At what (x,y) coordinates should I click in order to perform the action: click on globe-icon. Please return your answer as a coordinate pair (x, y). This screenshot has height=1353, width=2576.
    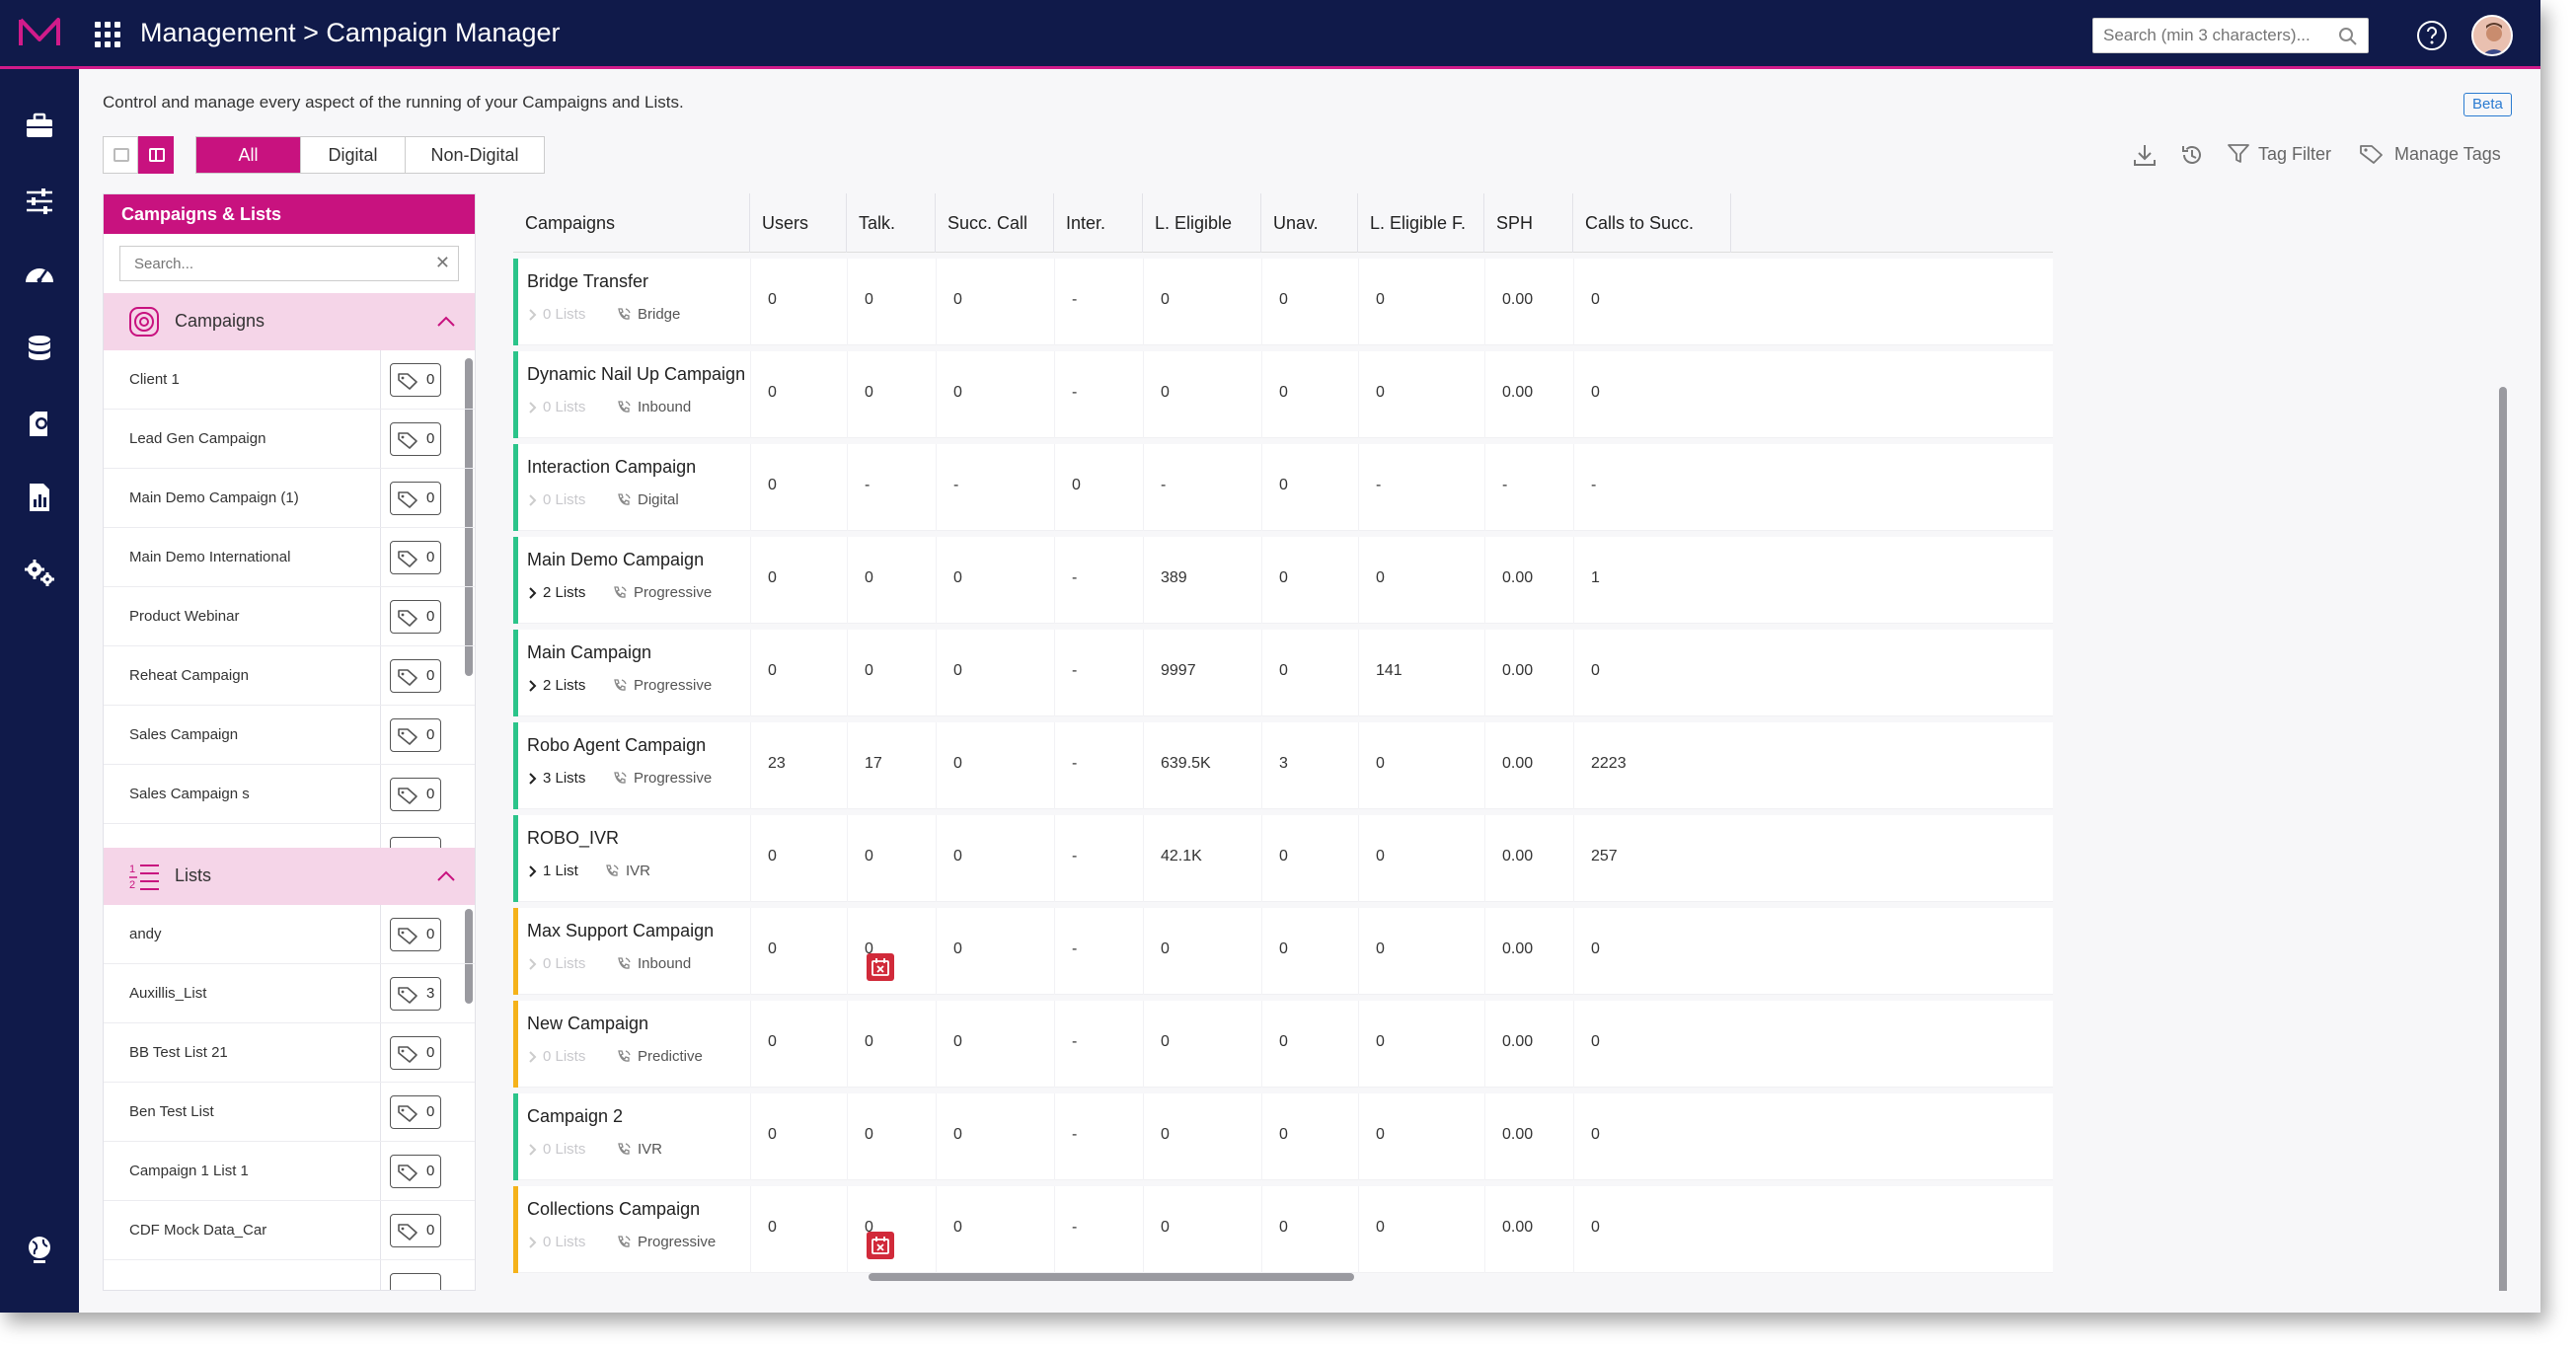
    Looking at the image, I should click on (39, 1249).